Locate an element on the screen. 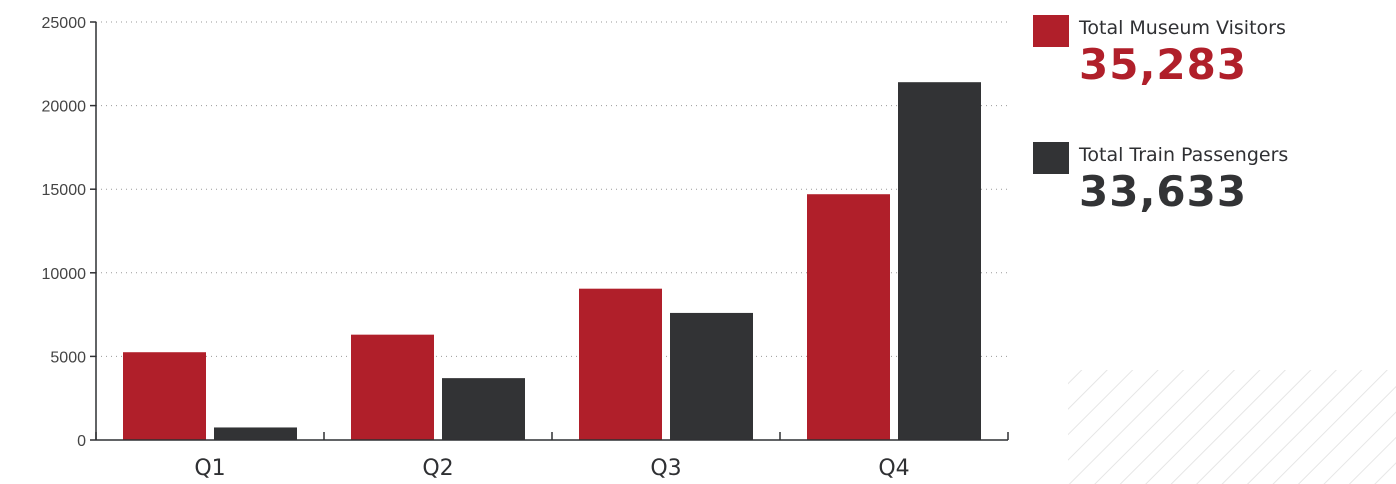  legend-total-museum-visitors: 35,283 is located at coordinates (1163, 64).